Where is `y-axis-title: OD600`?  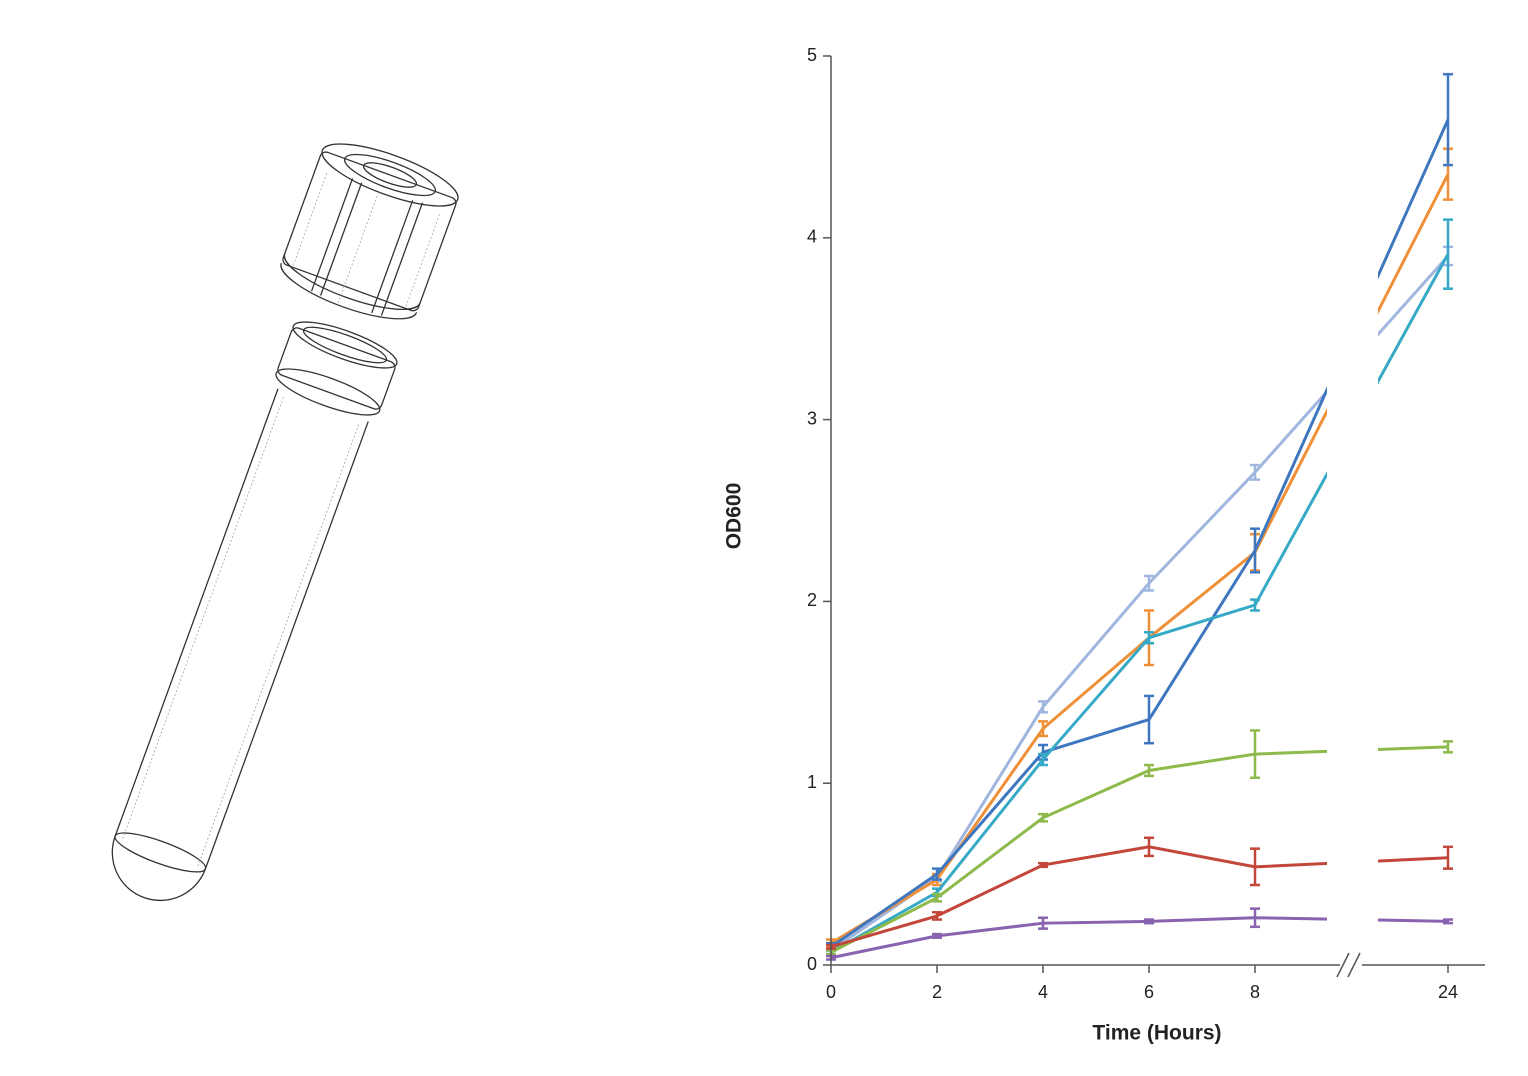 y-axis-title: OD600 is located at coordinates (734, 516).